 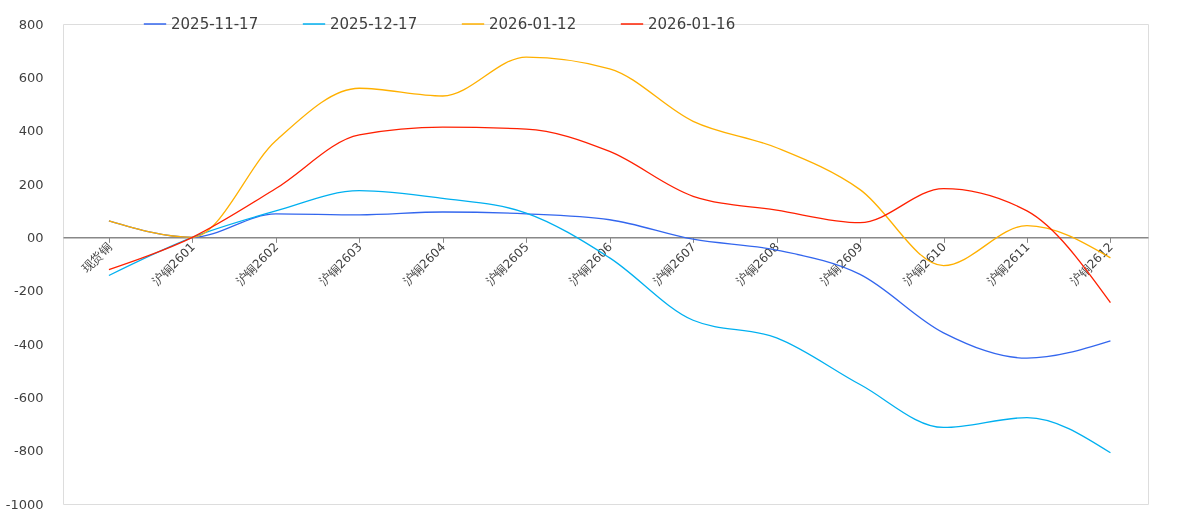 I want to click on legend-label: 2026-01-16, so click(x=692, y=24).